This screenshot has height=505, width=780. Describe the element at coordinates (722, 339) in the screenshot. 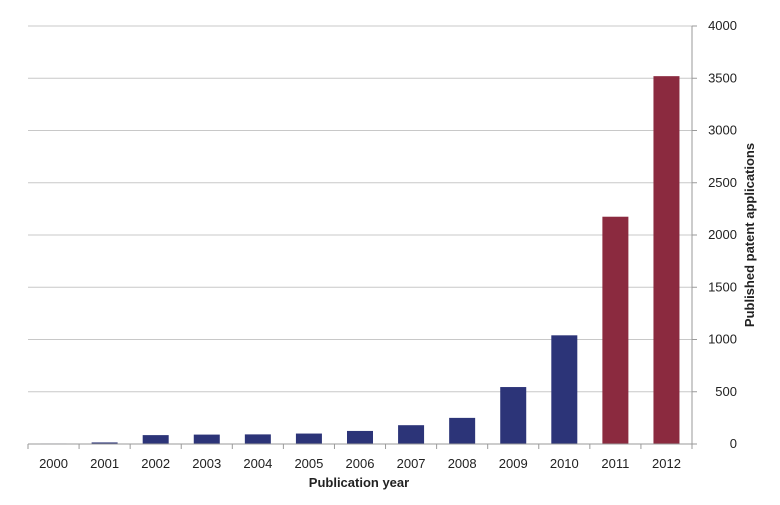

I see `y-tick-label: 1000` at that location.